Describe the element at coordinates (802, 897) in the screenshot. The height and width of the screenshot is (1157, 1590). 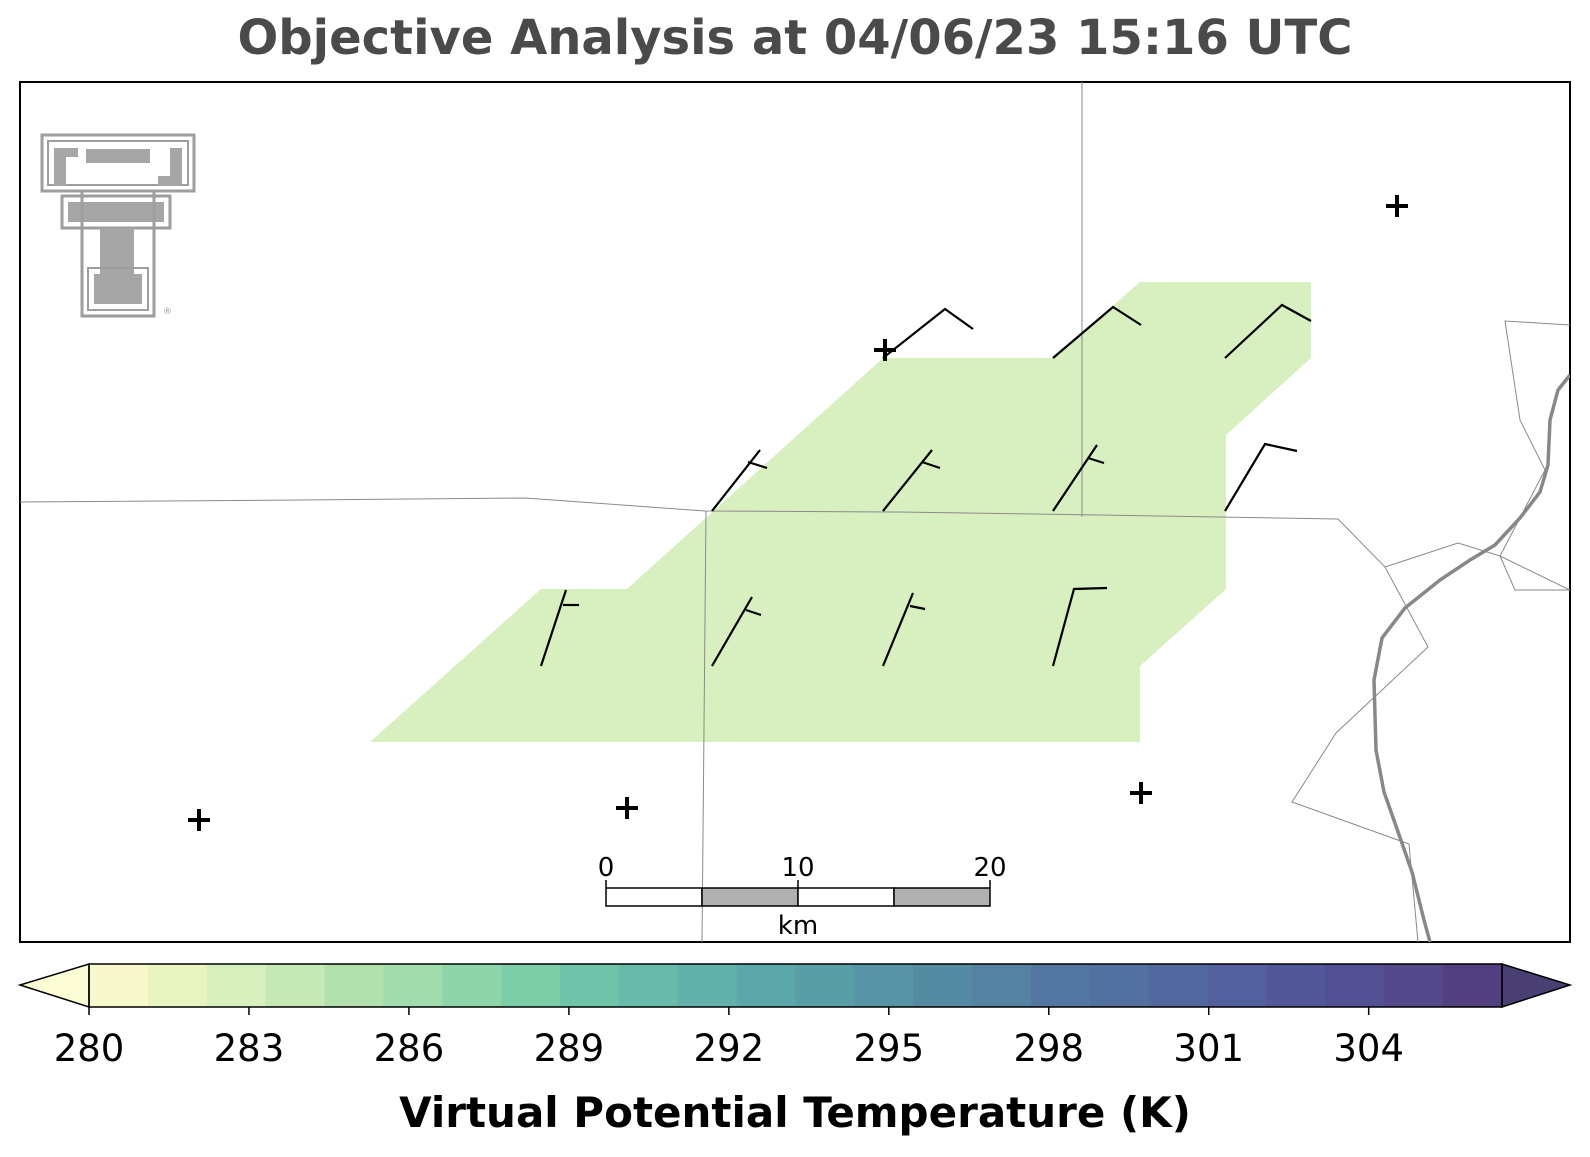
I see `scale-bar: 0 10 20 km` at that location.